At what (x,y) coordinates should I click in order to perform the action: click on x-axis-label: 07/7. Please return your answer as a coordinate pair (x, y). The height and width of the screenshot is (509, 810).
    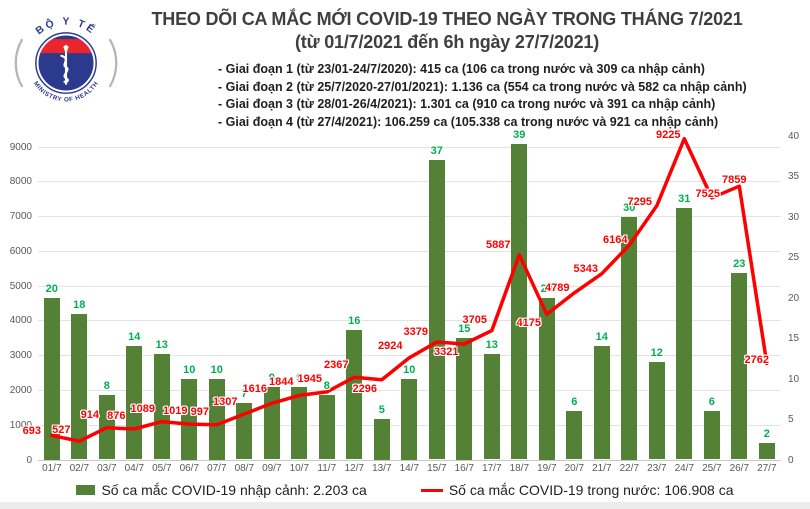
    Looking at the image, I should click on (217, 468).